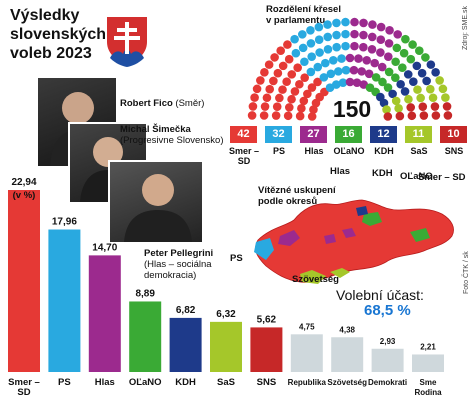  I want to click on category-label: Szövetség, so click(347, 382).